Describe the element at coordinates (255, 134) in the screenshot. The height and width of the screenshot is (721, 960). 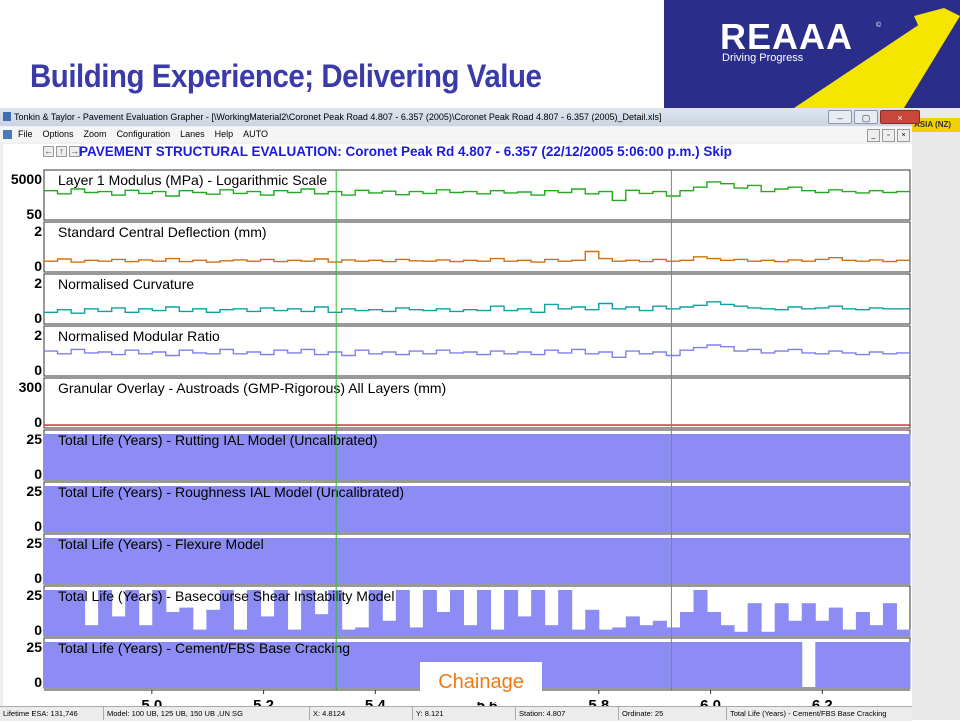
I see `menu-auto: AUTO` at that location.